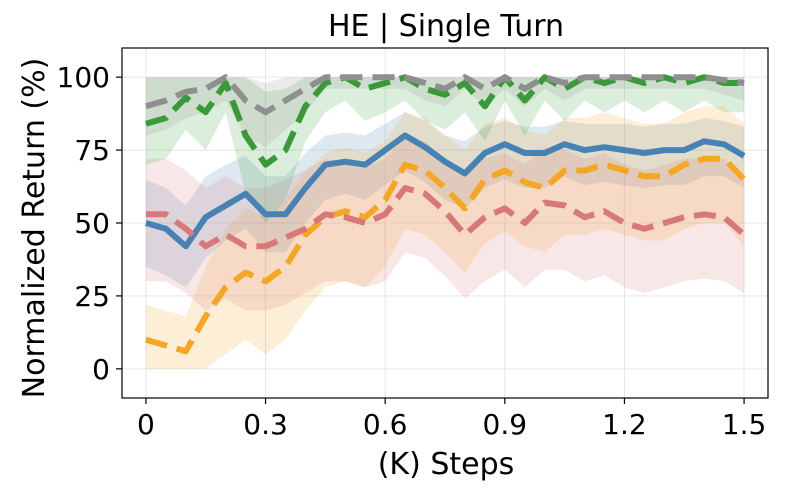 Image resolution: width=793 pixels, height=490 pixels. What do you see at coordinates (445, 95) in the screenshot?
I see `series-4-line` at bounding box center [445, 95].